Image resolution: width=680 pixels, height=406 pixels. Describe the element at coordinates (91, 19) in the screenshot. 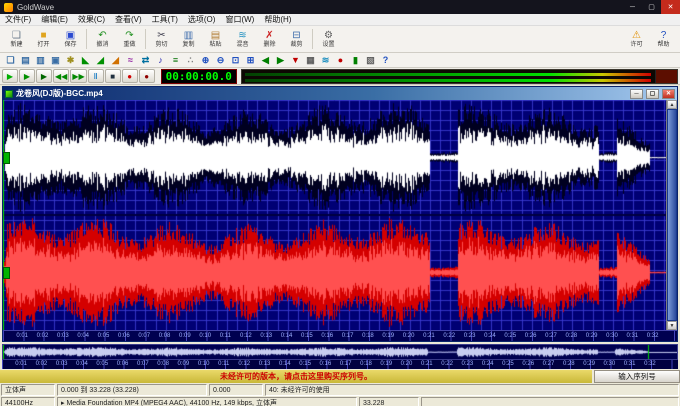

I see `menu-item-2: 效果(C)` at that location.